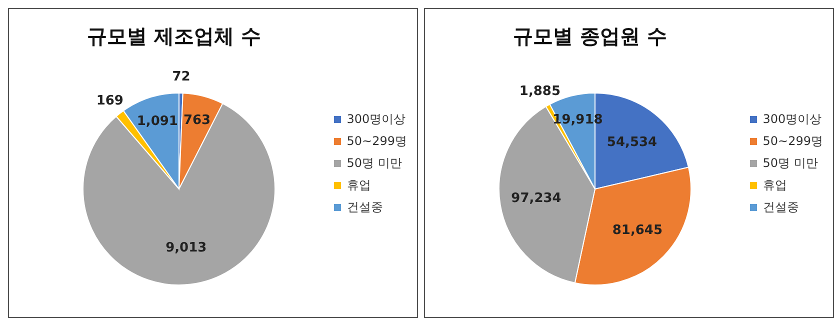 The image size is (840, 326). What do you see at coordinates (590, 36) in the screenshot?
I see `chart-title: 규모별 종업원 수` at bounding box center [590, 36].